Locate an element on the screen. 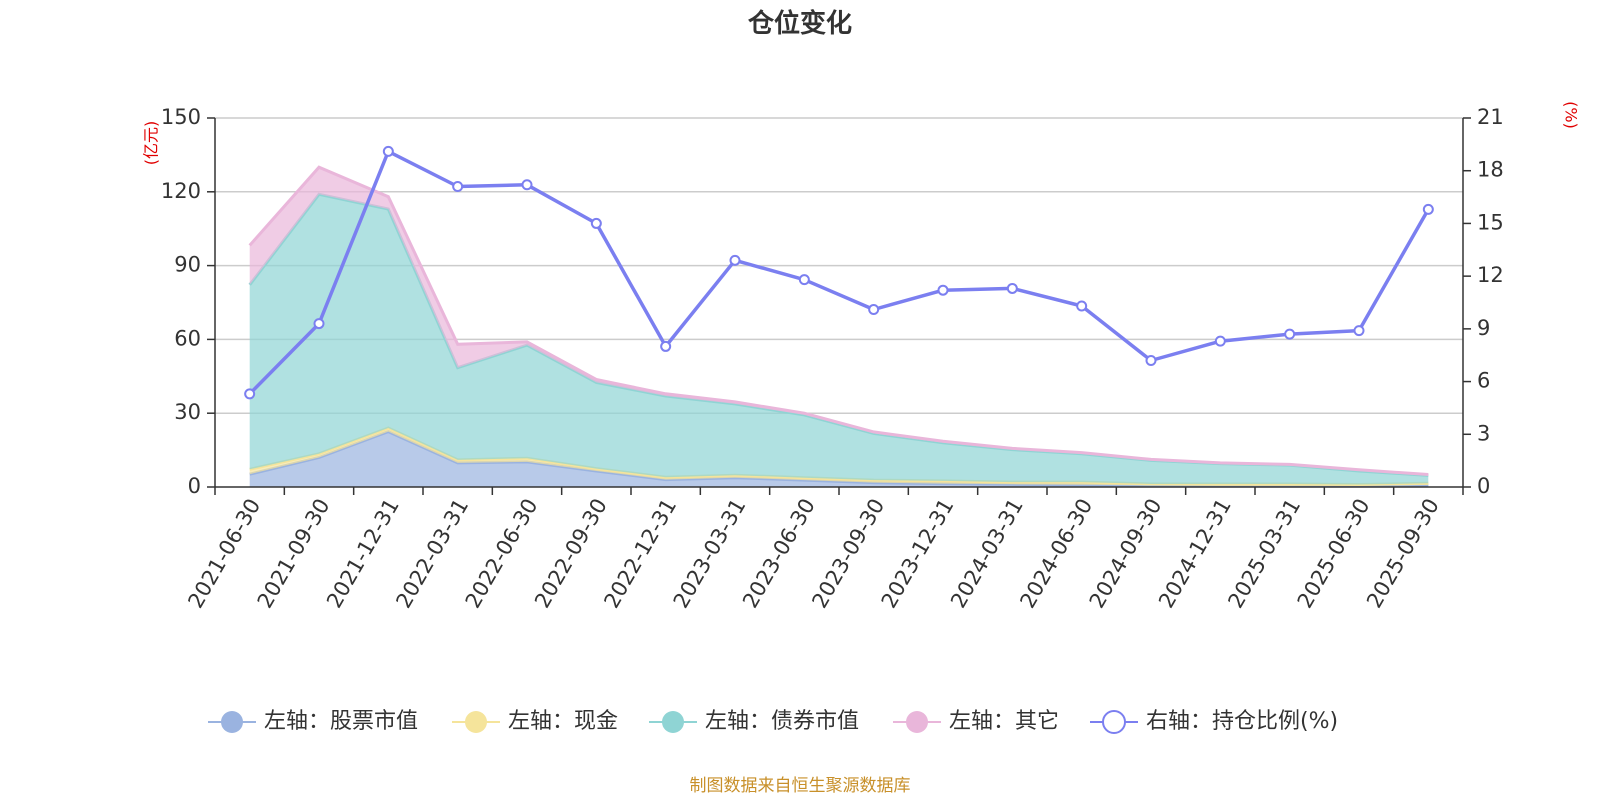  source-note: 制图数据来自恒生聚源数据库 is located at coordinates (800, 786).